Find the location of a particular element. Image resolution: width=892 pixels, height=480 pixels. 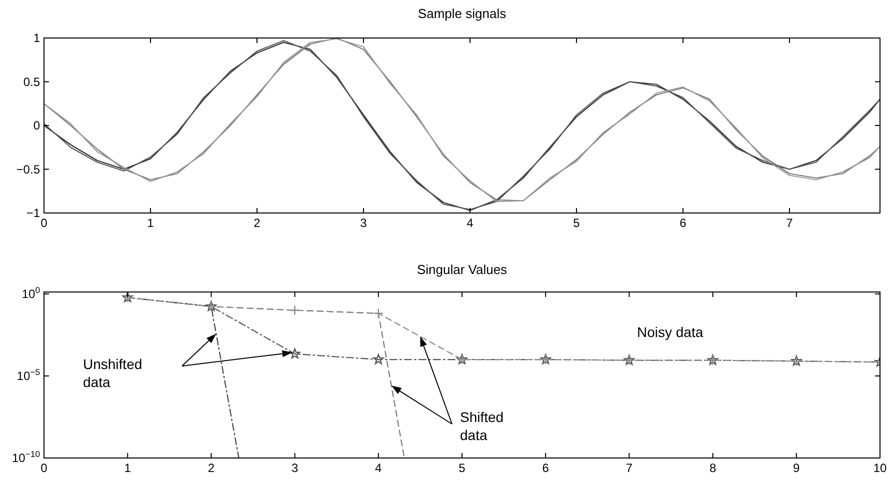

x-tick-label: 8 is located at coordinates (712, 468).